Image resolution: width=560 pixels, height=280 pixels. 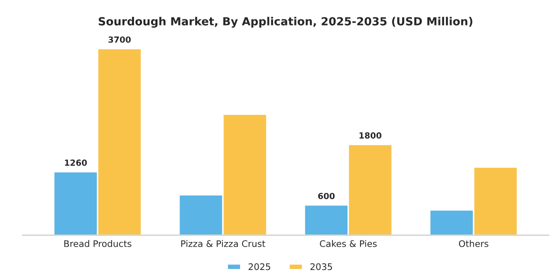 What do you see at coordinates (98, 244) in the screenshot?
I see `x-tick-label: Bread Products` at bounding box center [98, 244].